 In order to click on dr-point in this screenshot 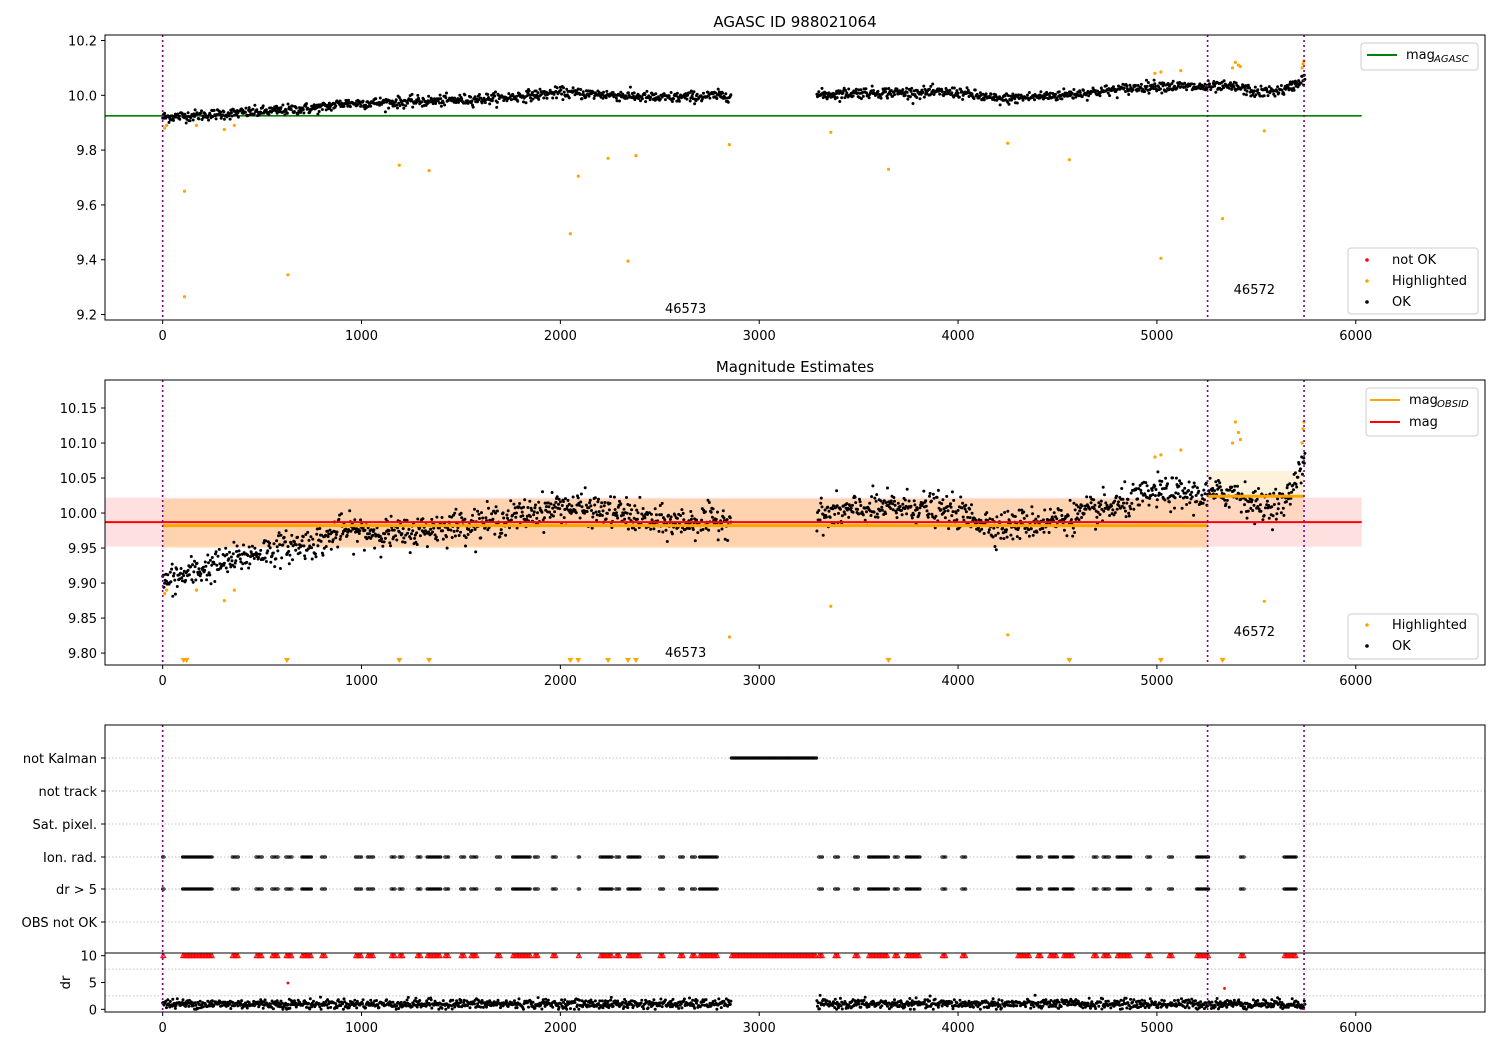, I will do `click(214, 1005)`.